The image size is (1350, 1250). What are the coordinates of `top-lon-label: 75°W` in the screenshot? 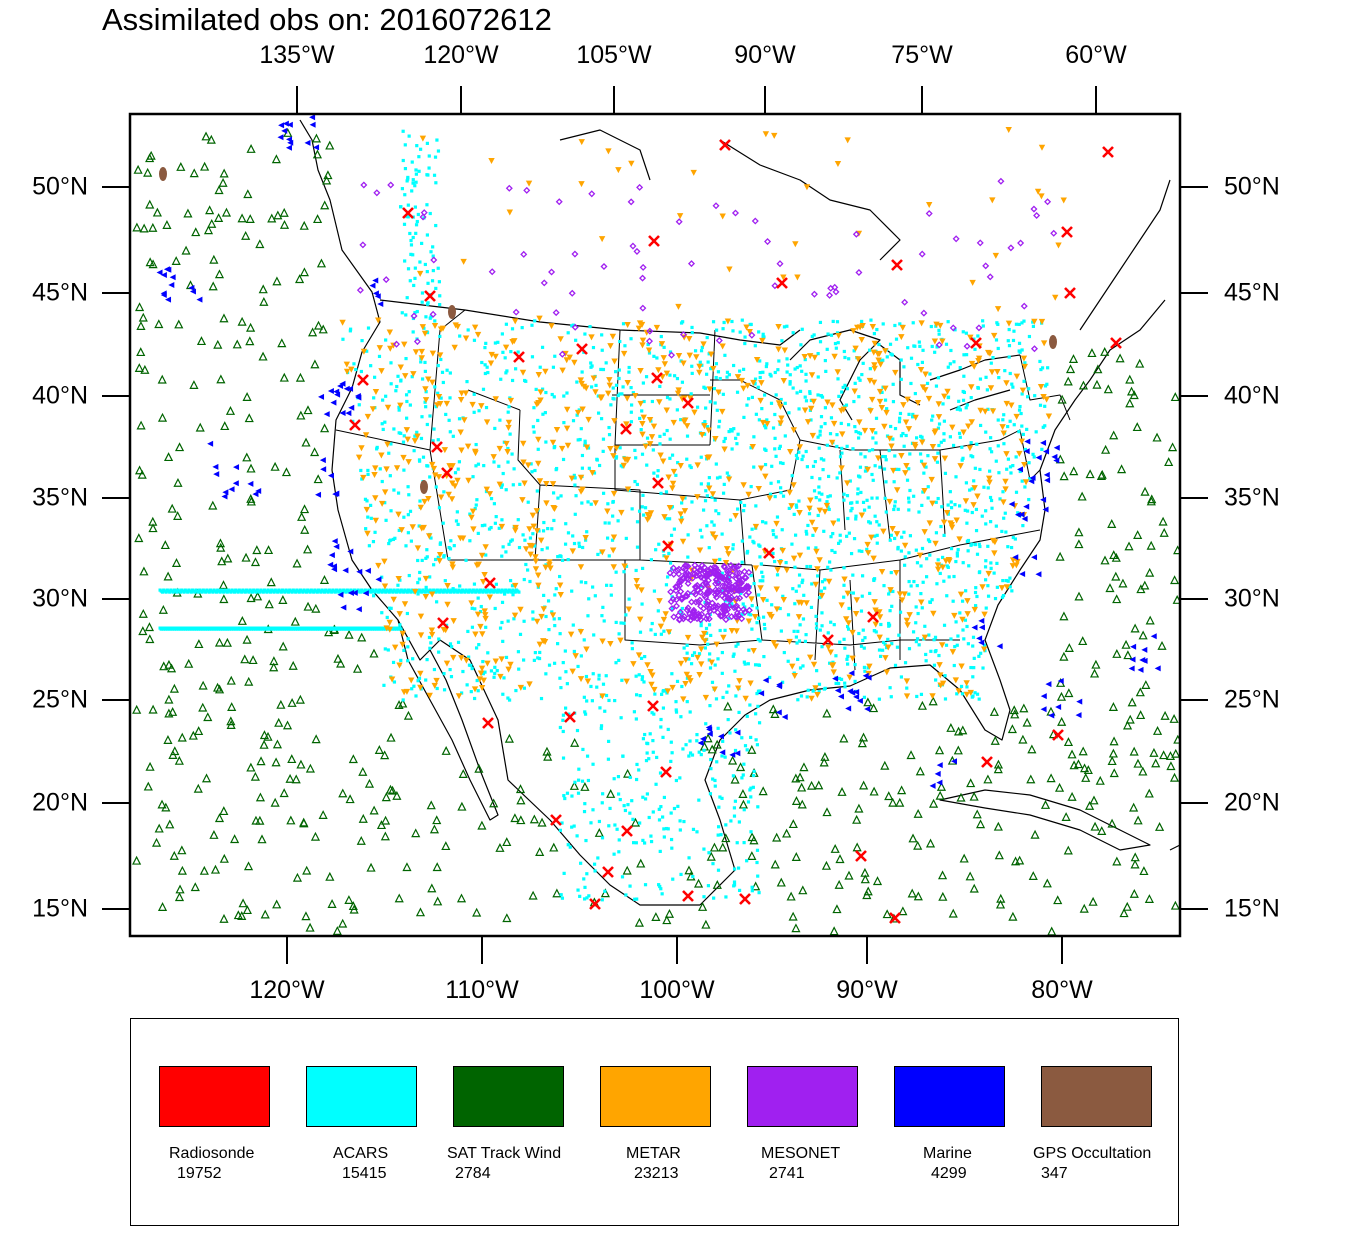 It's located at (922, 55).